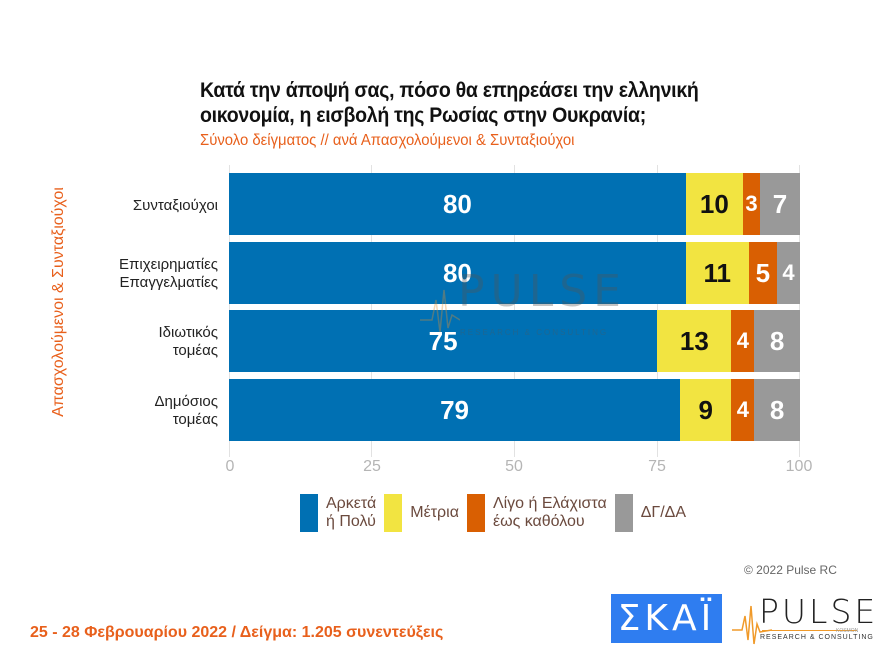  What do you see at coordinates (372, 466) in the screenshot?
I see `x-tick-label: 25` at bounding box center [372, 466].